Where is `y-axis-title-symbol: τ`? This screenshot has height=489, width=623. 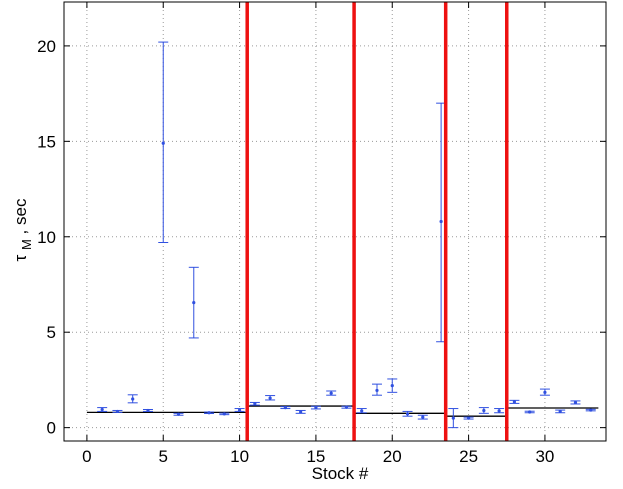
y-axis-title-symbol: τ is located at coordinates (20, 257).